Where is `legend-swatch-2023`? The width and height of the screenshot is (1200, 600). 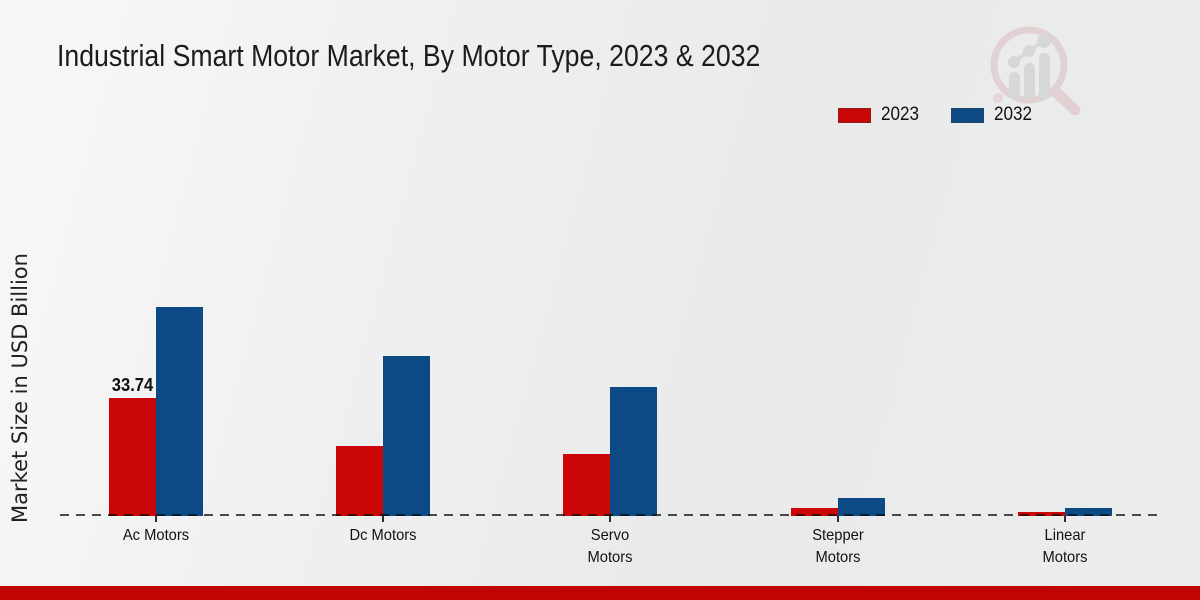 legend-swatch-2023 is located at coordinates (854, 115).